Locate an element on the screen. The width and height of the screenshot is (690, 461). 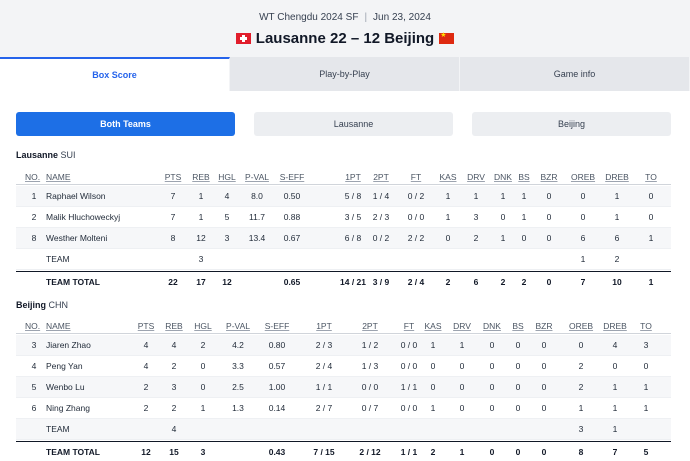
both-teams-button: Both Teams is located at coordinates (125, 124).